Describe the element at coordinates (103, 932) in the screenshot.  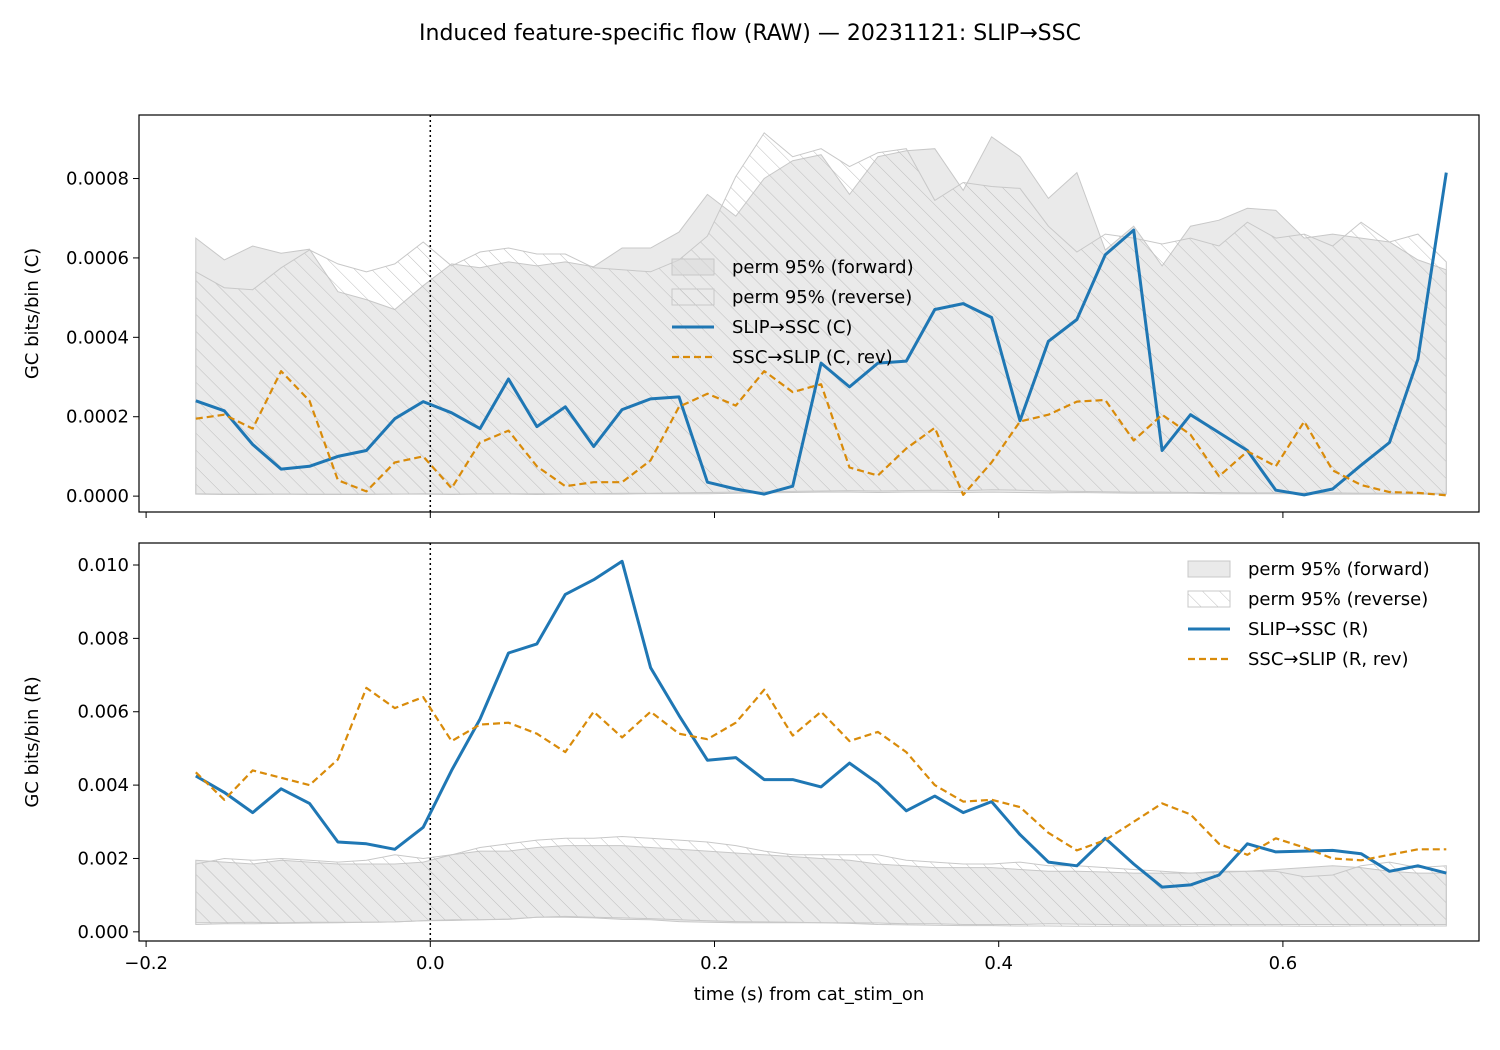
I see `y-tick-label: 0.000` at that location.